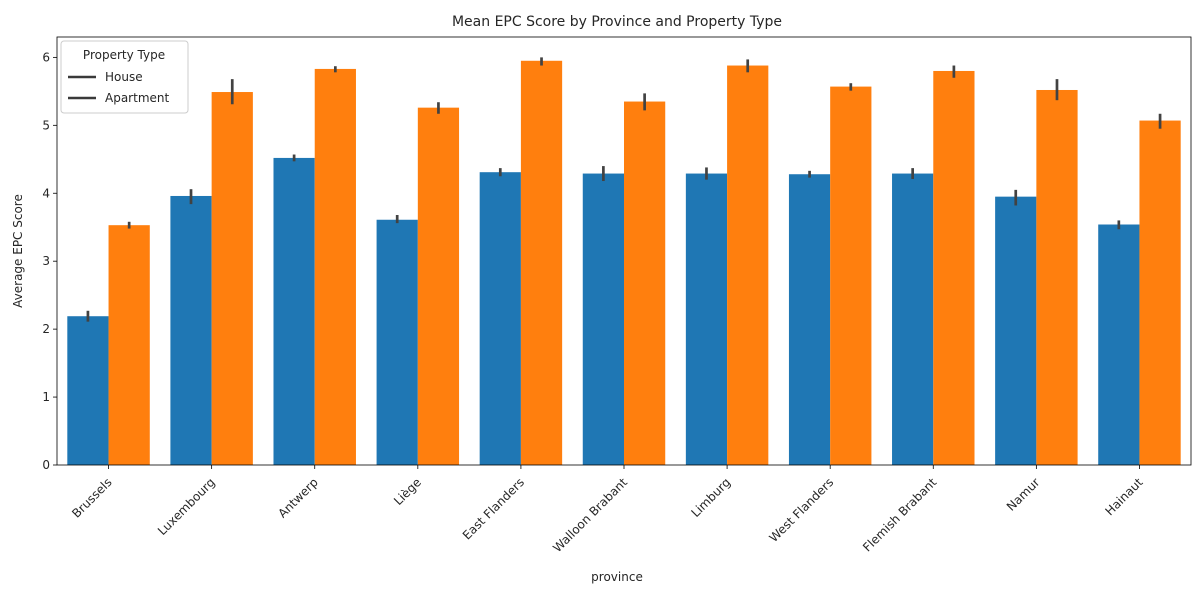 The height and width of the screenshot is (600, 1200). What do you see at coordinates (1023, 494) in the screenshot?
I see `x-tick-label-namur: Namur` at bounding box center [1023, 494].